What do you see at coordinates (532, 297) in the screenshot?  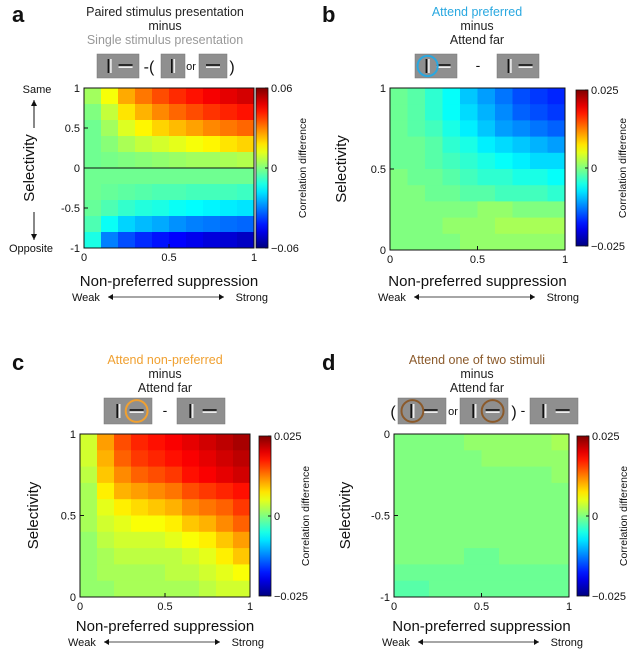 I see `arrowhead-right` at bounding box center [532, 297].